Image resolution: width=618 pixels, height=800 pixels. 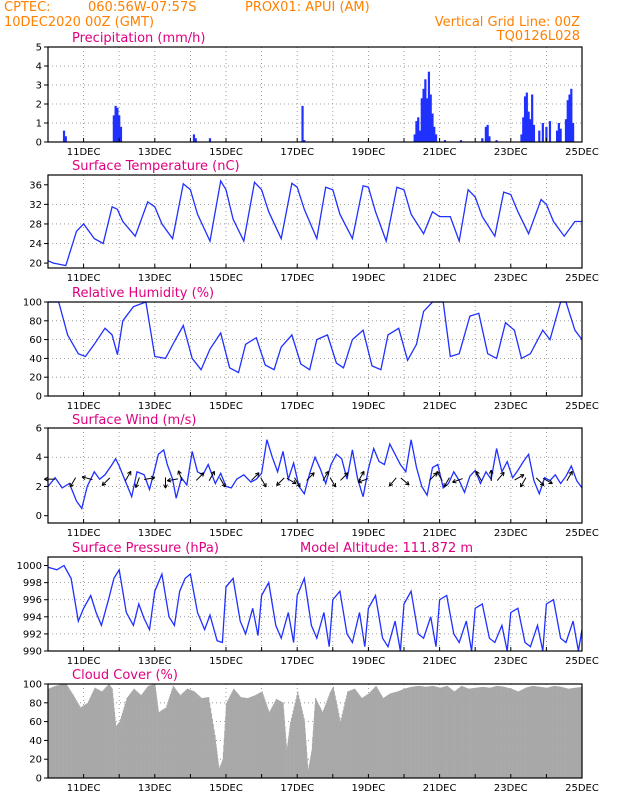 I want to click on x-tick-label: 13DEC, so click(x=155, y=533).